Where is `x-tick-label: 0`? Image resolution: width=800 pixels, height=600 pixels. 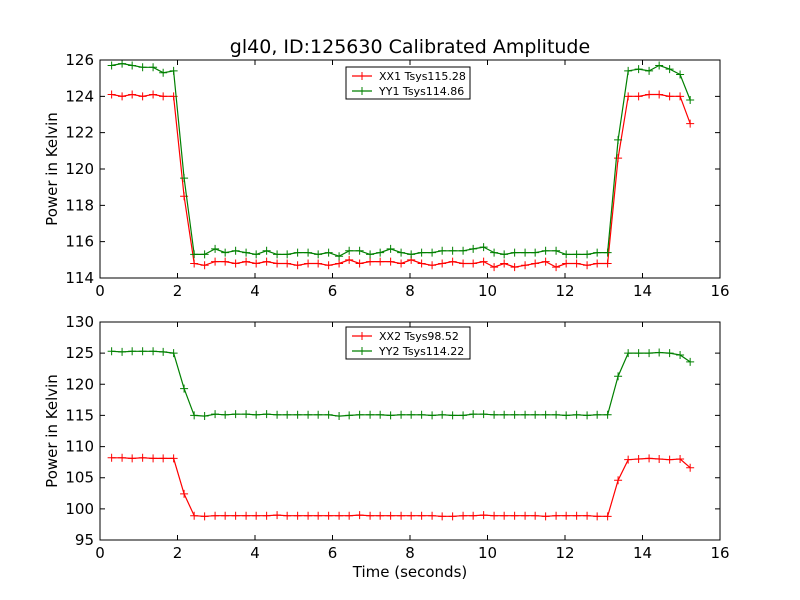 x-tick-label: 0 is located at coordinates (100, 291).